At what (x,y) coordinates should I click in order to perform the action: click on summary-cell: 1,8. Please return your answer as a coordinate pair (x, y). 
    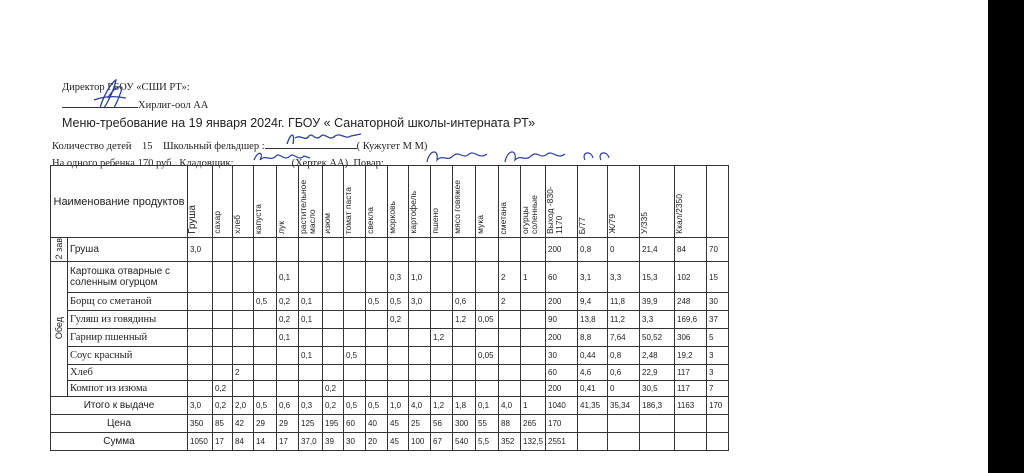
    Looking at the image, I should click on (464, 406).